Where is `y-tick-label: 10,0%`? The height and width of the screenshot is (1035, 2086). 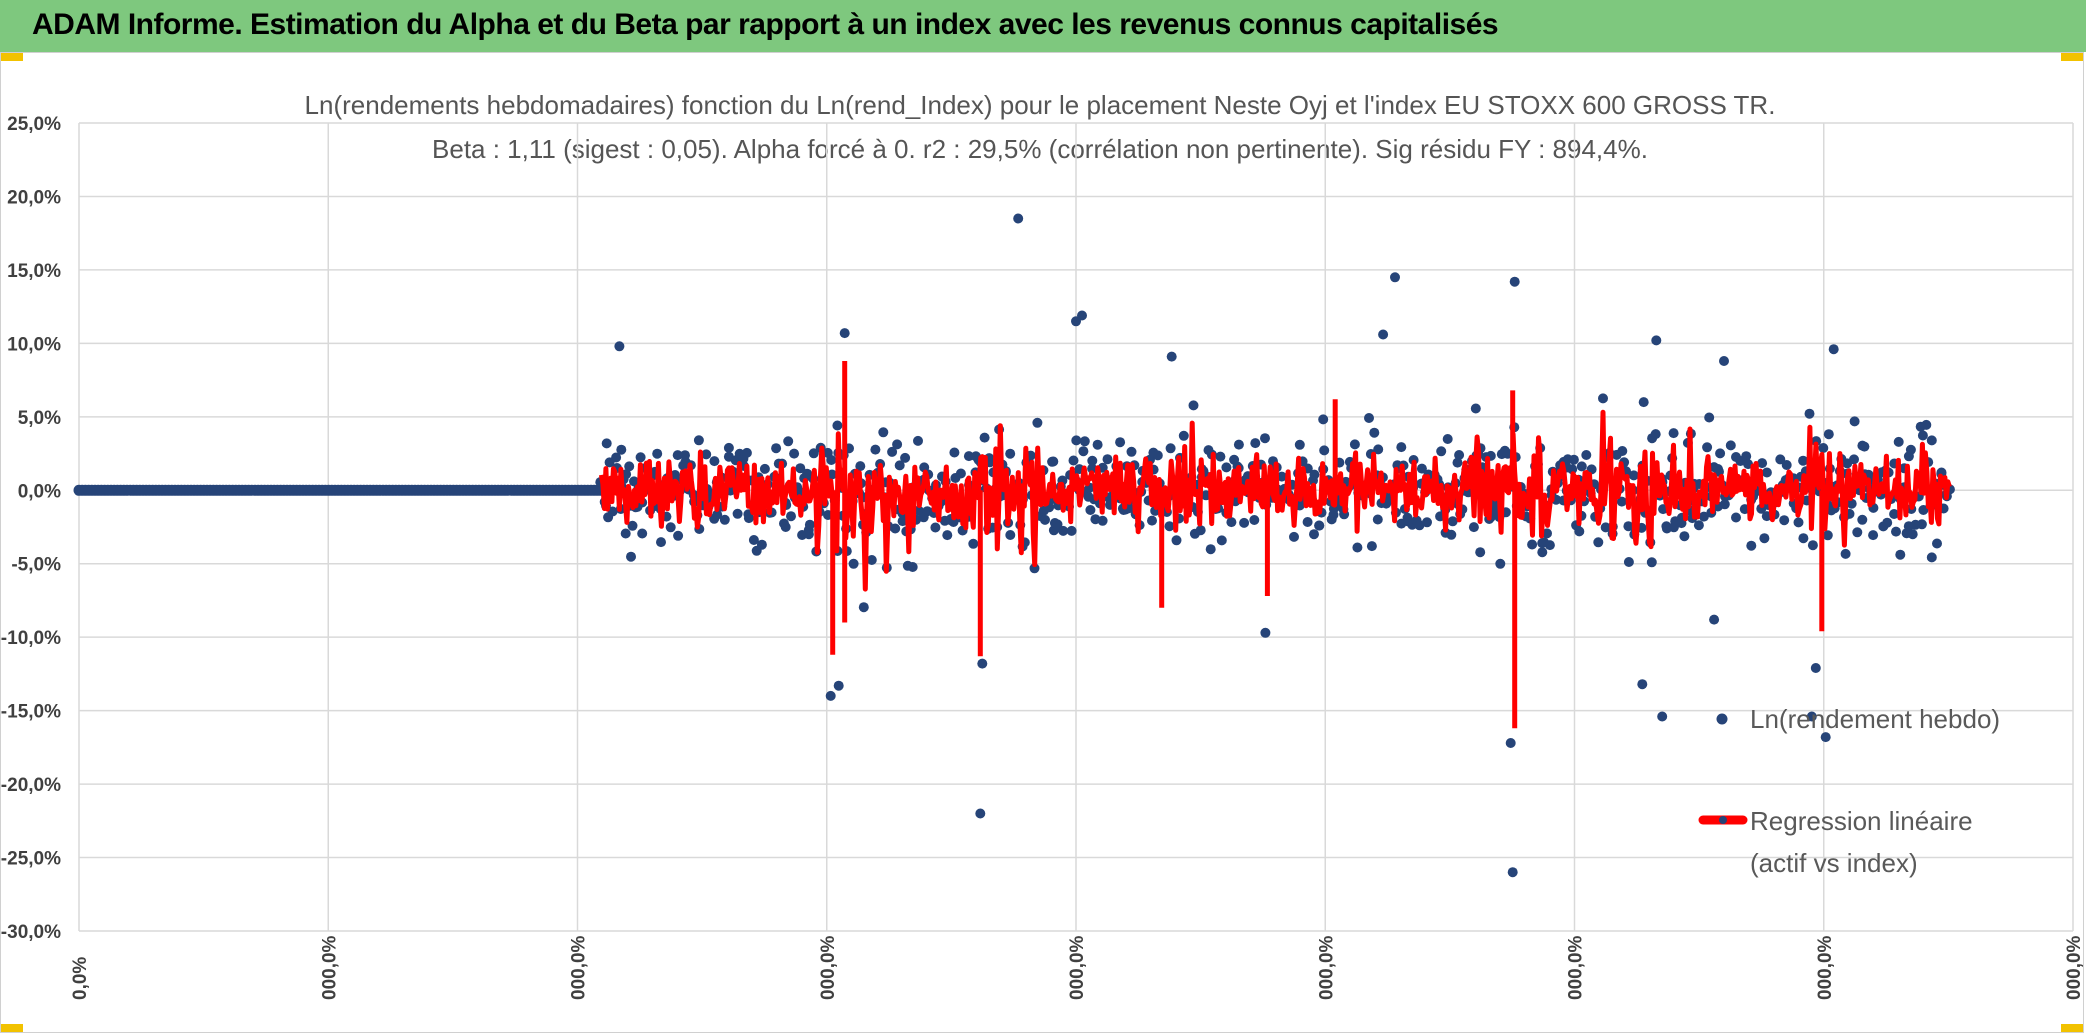
y-tick-label: 10,0% is located at coordinates (34, 344).